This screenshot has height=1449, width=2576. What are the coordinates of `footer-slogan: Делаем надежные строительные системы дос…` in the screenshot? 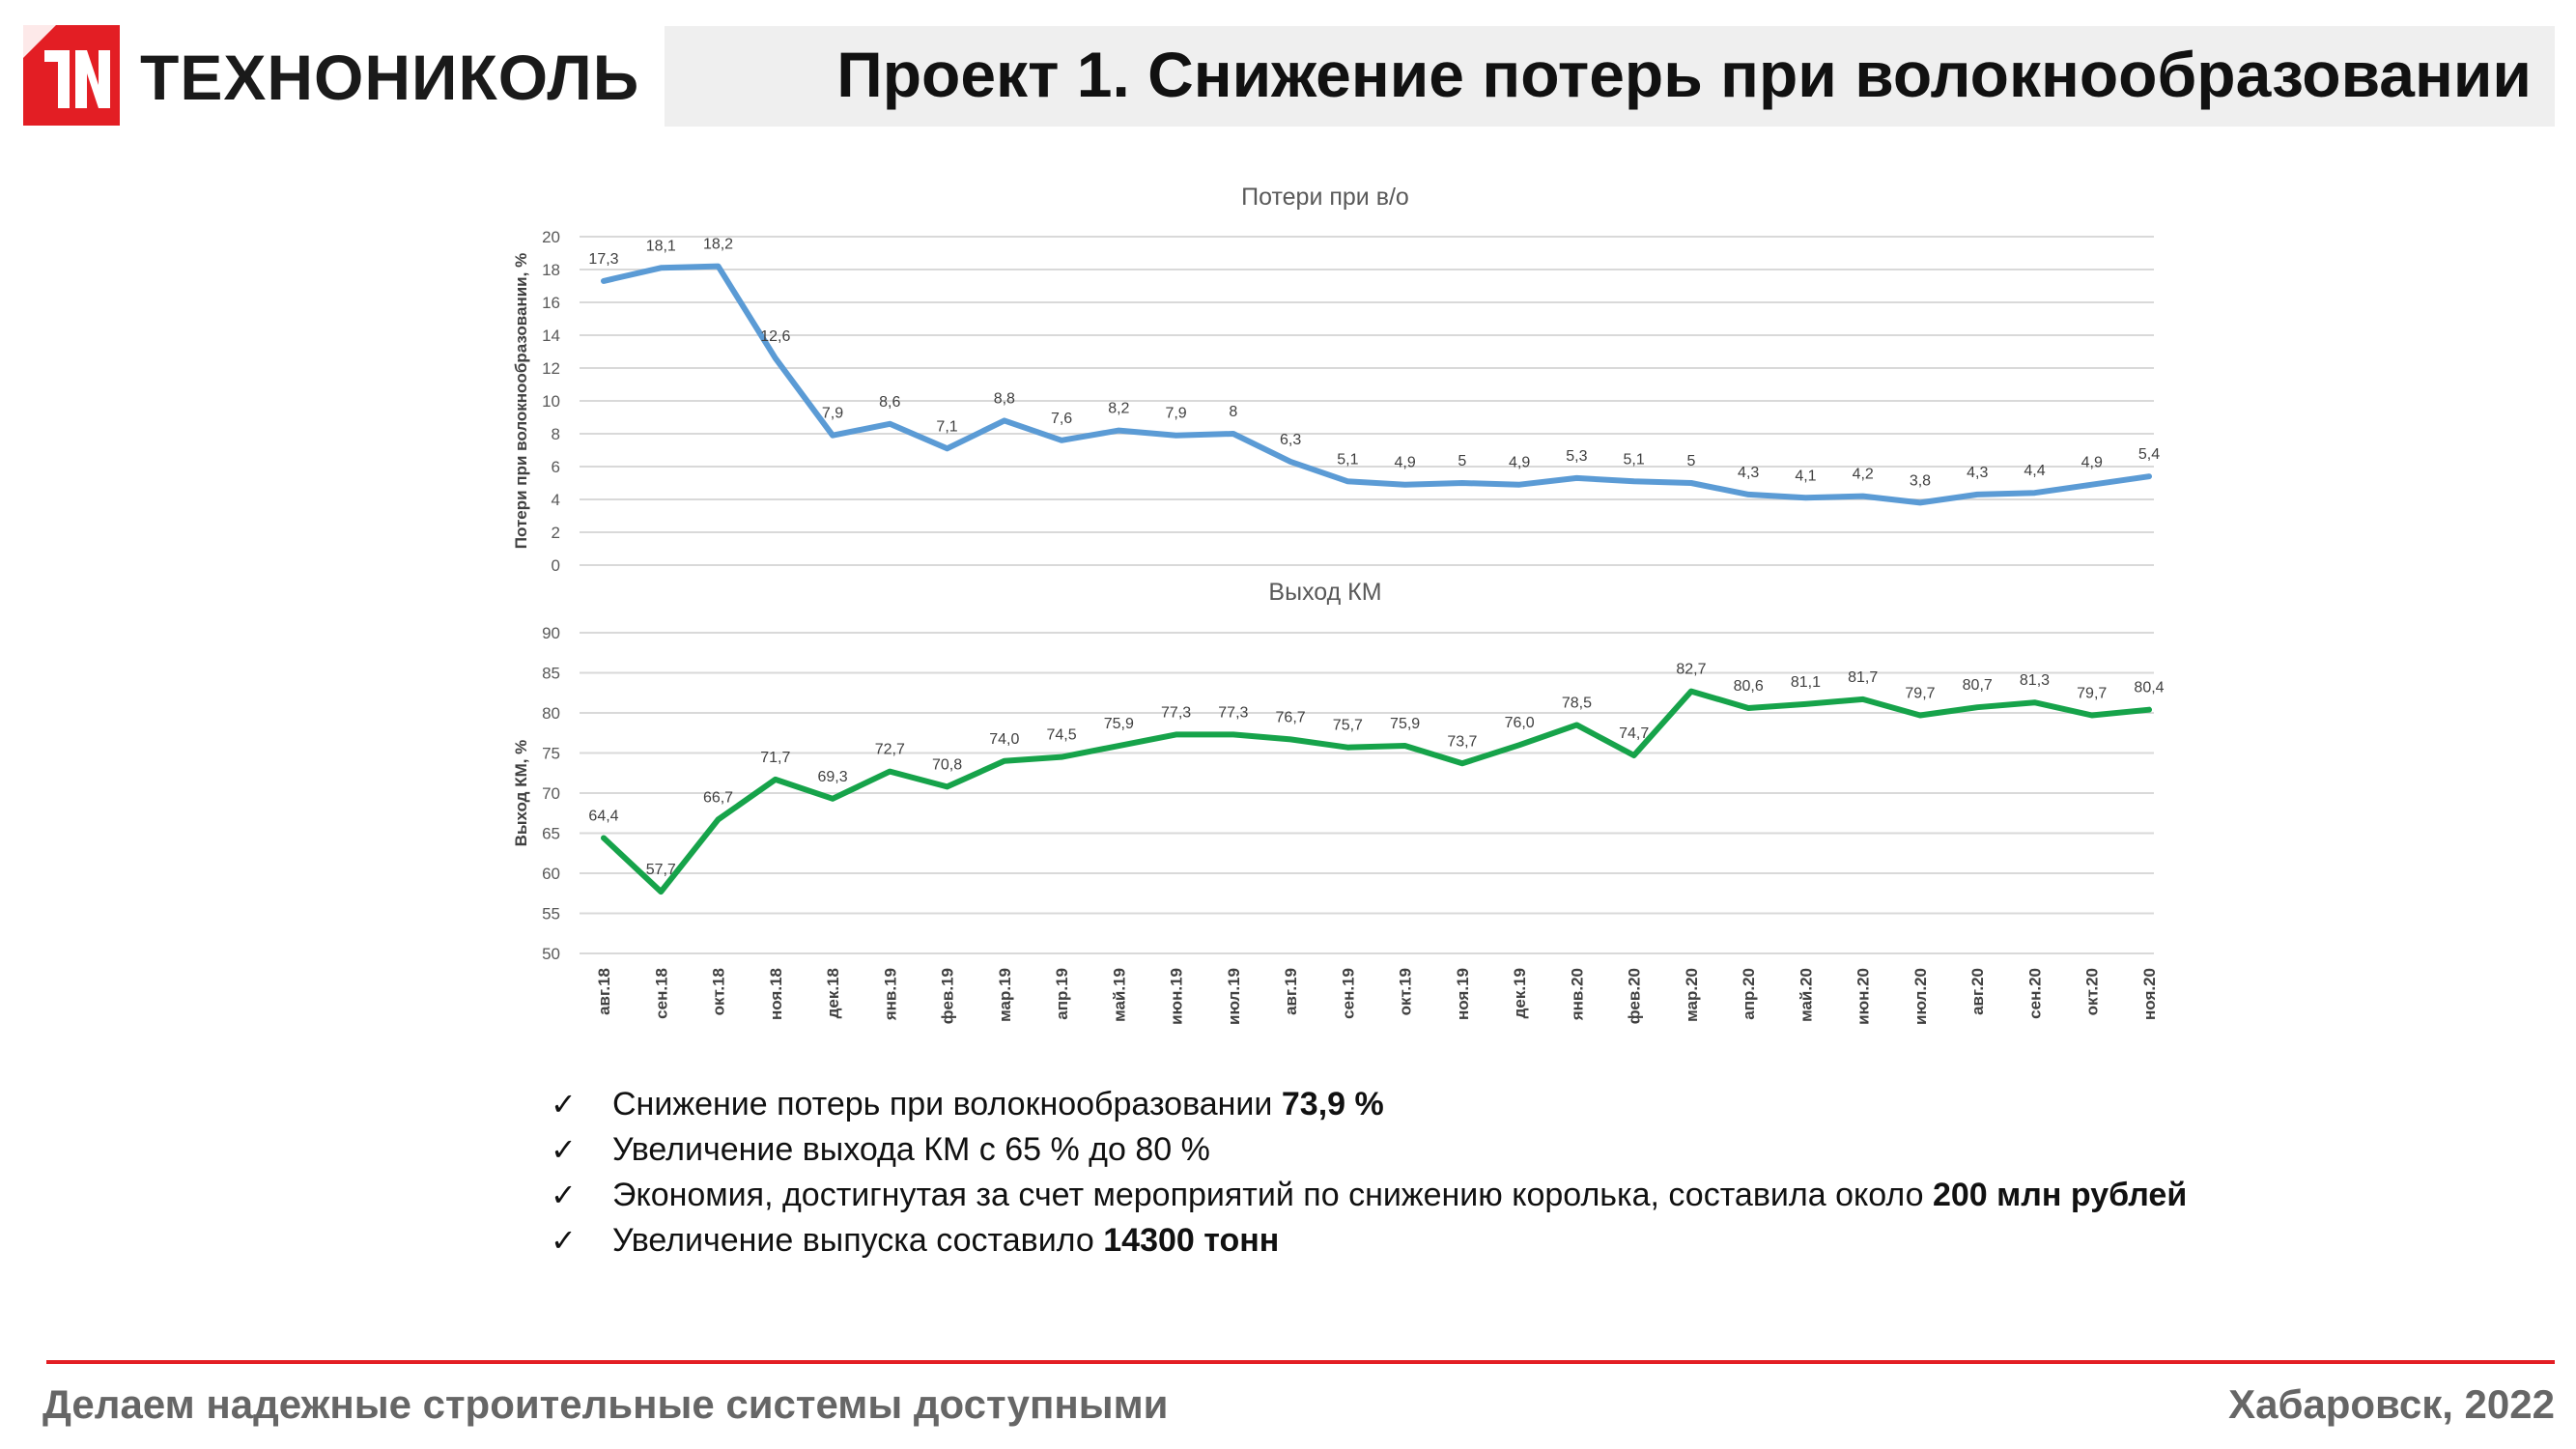 It's located at (605, 1404).